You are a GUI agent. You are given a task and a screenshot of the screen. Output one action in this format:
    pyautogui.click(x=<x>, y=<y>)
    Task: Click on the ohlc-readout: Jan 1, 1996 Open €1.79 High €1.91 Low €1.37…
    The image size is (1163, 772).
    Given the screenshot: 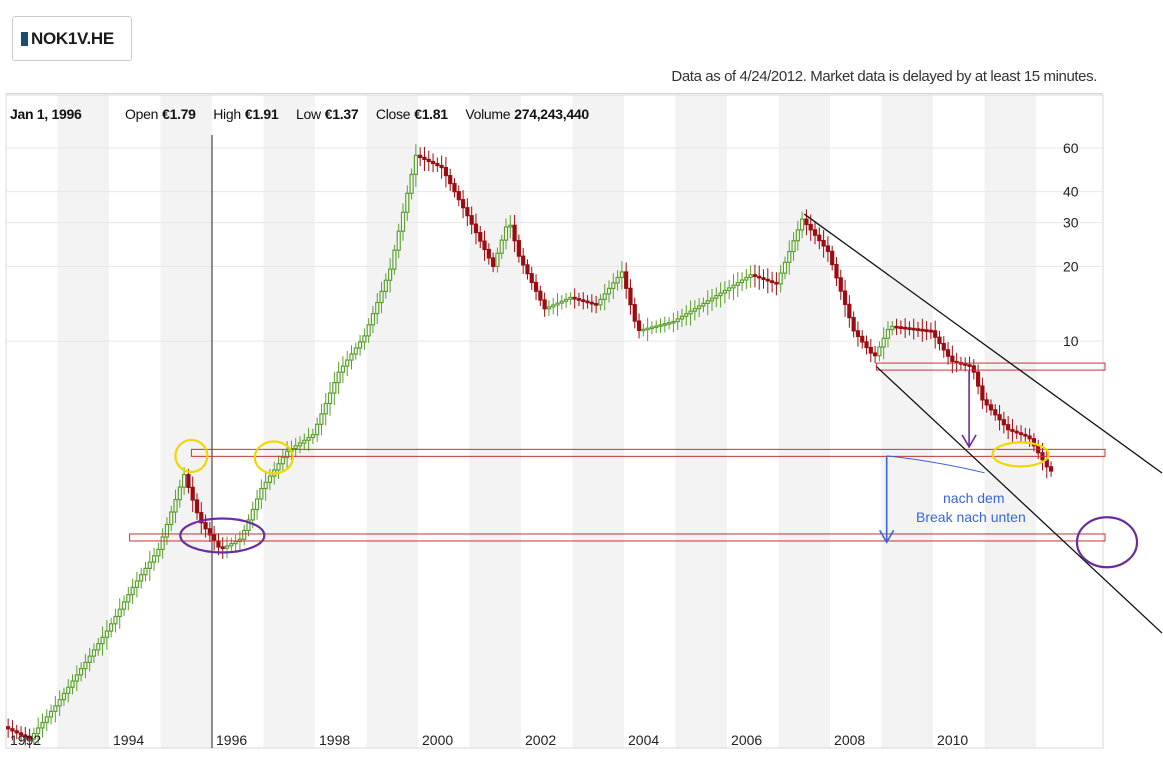 What is the action you would take?
    pyautogui.click(x=306, y=114)
    